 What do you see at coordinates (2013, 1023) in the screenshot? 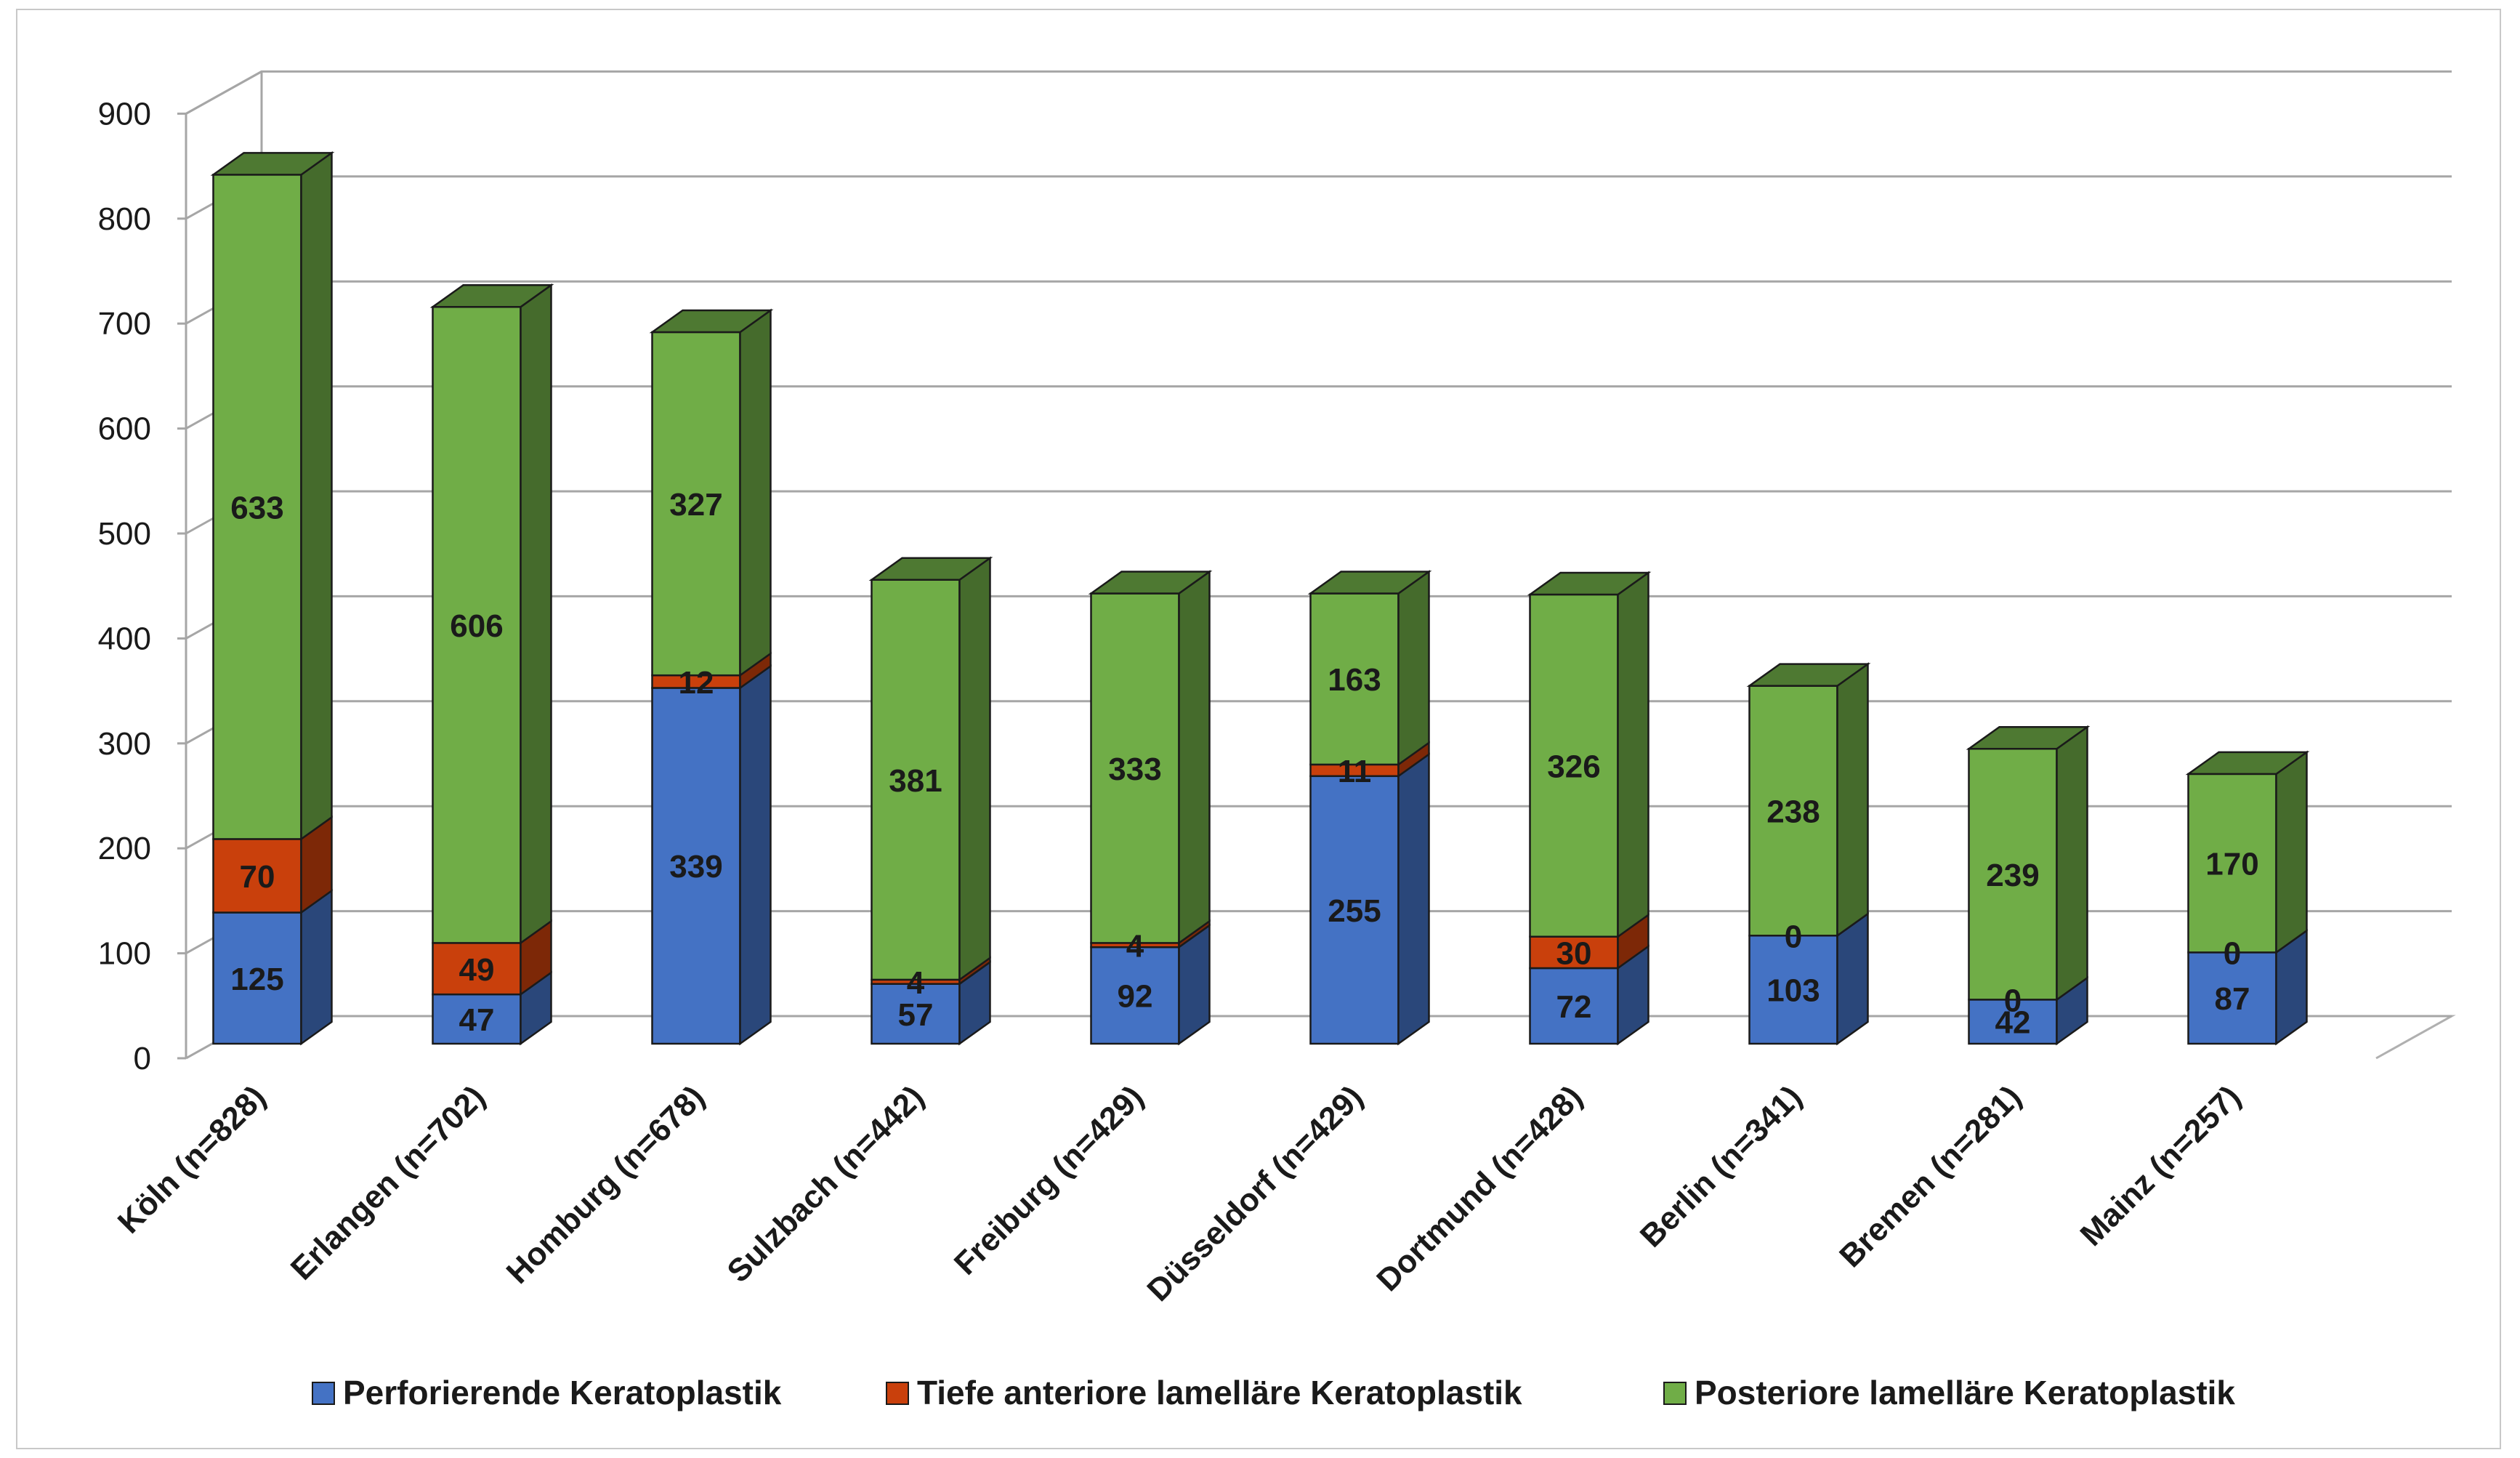
I see `data-label: 42` at bounding box center [2013, 1023].